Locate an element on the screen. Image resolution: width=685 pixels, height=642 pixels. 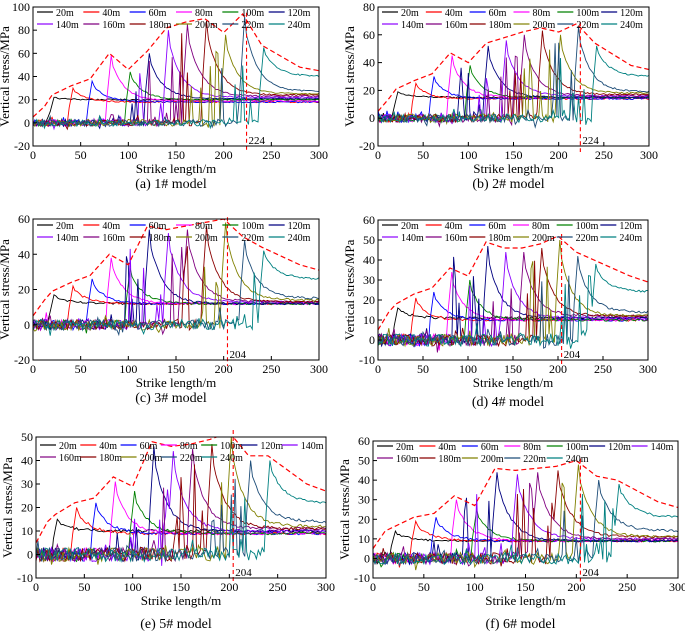
panel-caption: (e) 5# model is located at coordinates (176, 624).